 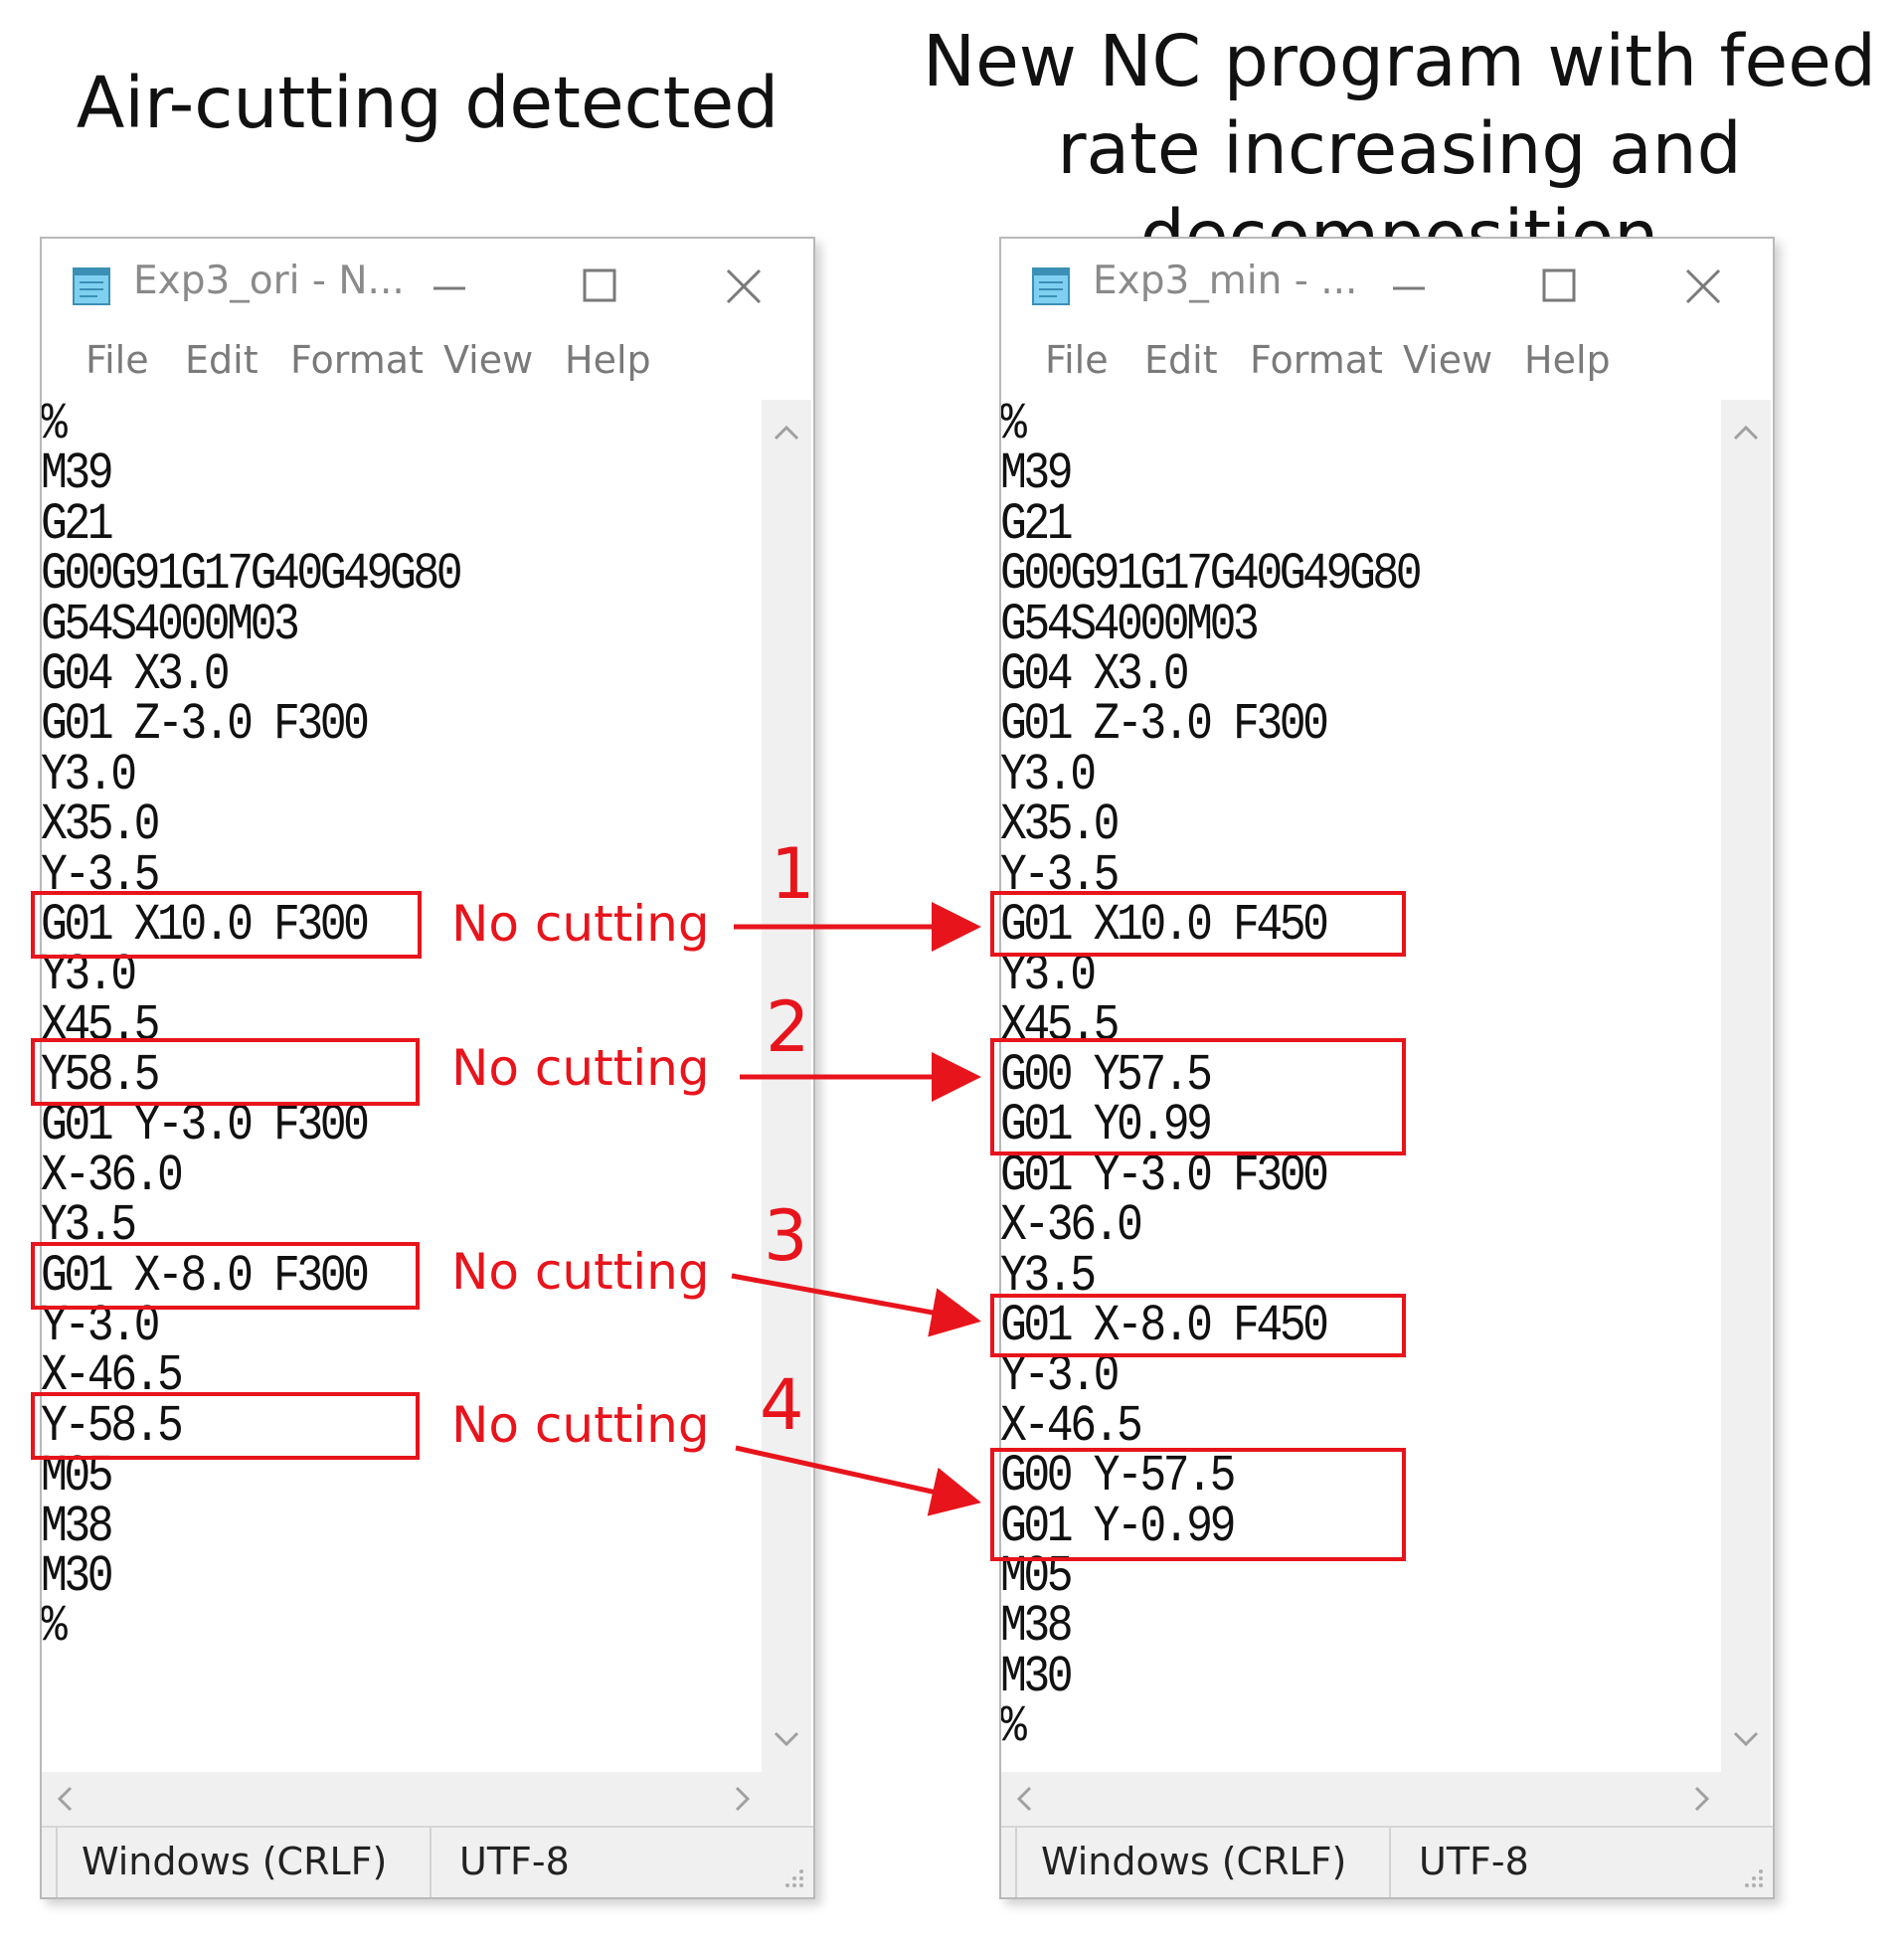 I want to click on code-line: G01 Z-3.0 F300, so click(x=206, y=725).